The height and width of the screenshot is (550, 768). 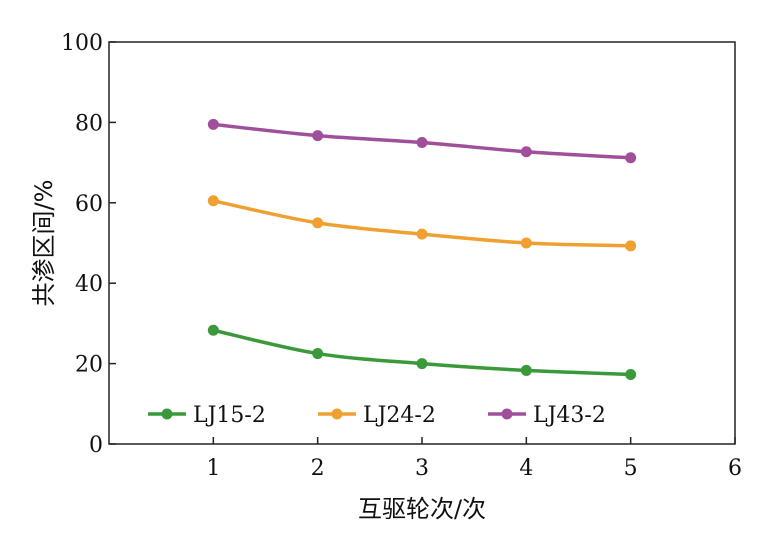 What do you see at coordinates (631, 468) in the screenshot?
I see `x-tick-label: 5` at bounding box center [631, 468].